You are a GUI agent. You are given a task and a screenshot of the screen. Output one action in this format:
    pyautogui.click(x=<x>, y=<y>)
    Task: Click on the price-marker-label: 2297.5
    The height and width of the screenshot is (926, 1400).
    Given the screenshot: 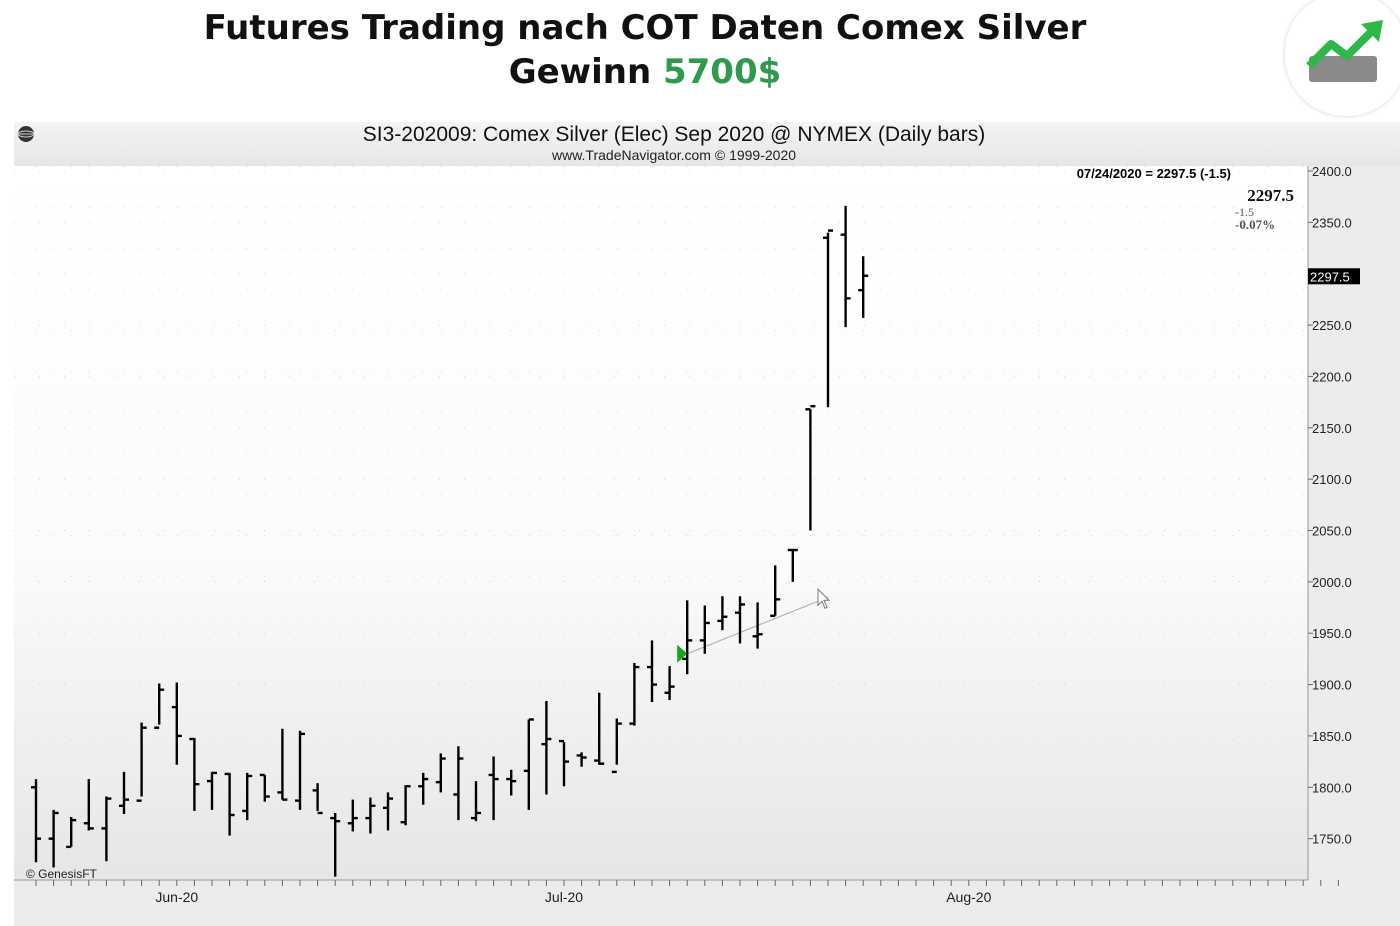 What is the action you would take?
    pyautogui.click(x=1330, y=276)
    